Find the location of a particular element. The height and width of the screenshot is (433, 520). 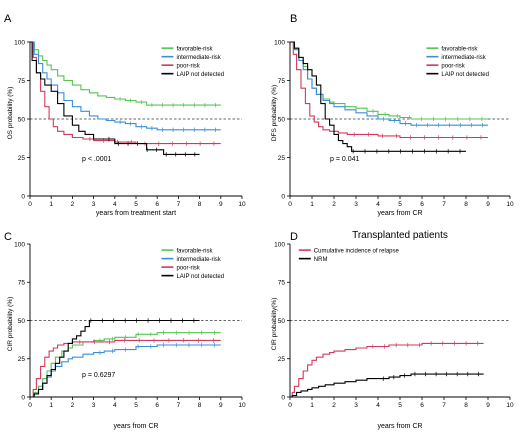

panel-d-y-tick-label: 0 is located at coordinates (283, 397).